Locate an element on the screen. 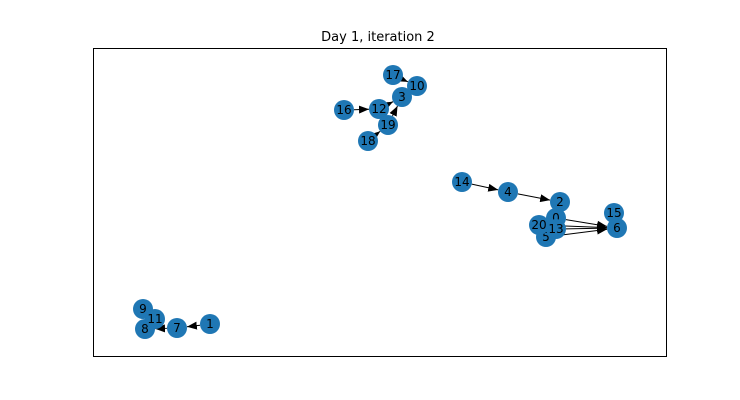 The width and height of the screenshot is (740, 400). node-4: 4 is located at coordinates (508, 192).